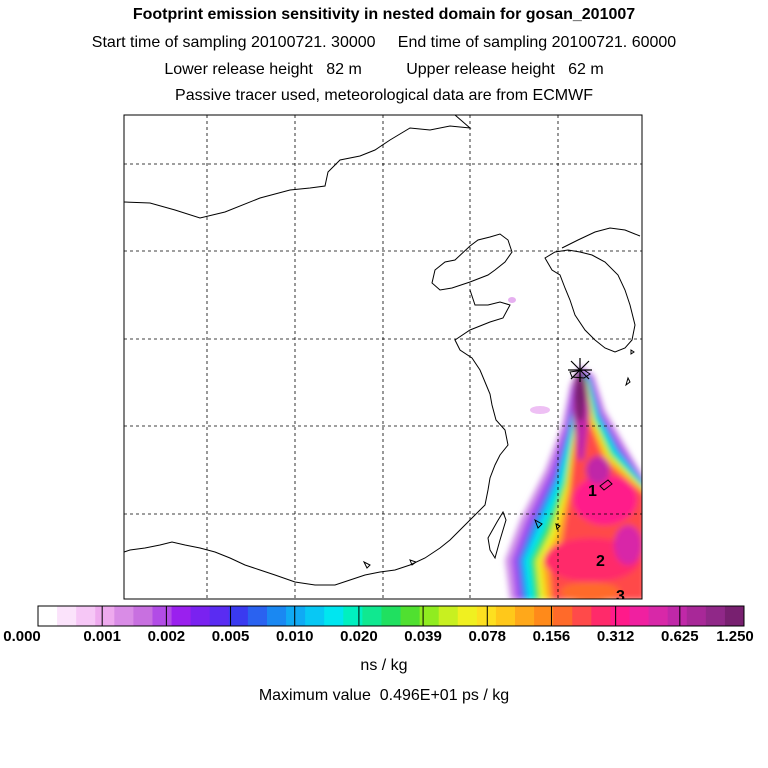  I want to click on release-site-icon, so click(580, 370).